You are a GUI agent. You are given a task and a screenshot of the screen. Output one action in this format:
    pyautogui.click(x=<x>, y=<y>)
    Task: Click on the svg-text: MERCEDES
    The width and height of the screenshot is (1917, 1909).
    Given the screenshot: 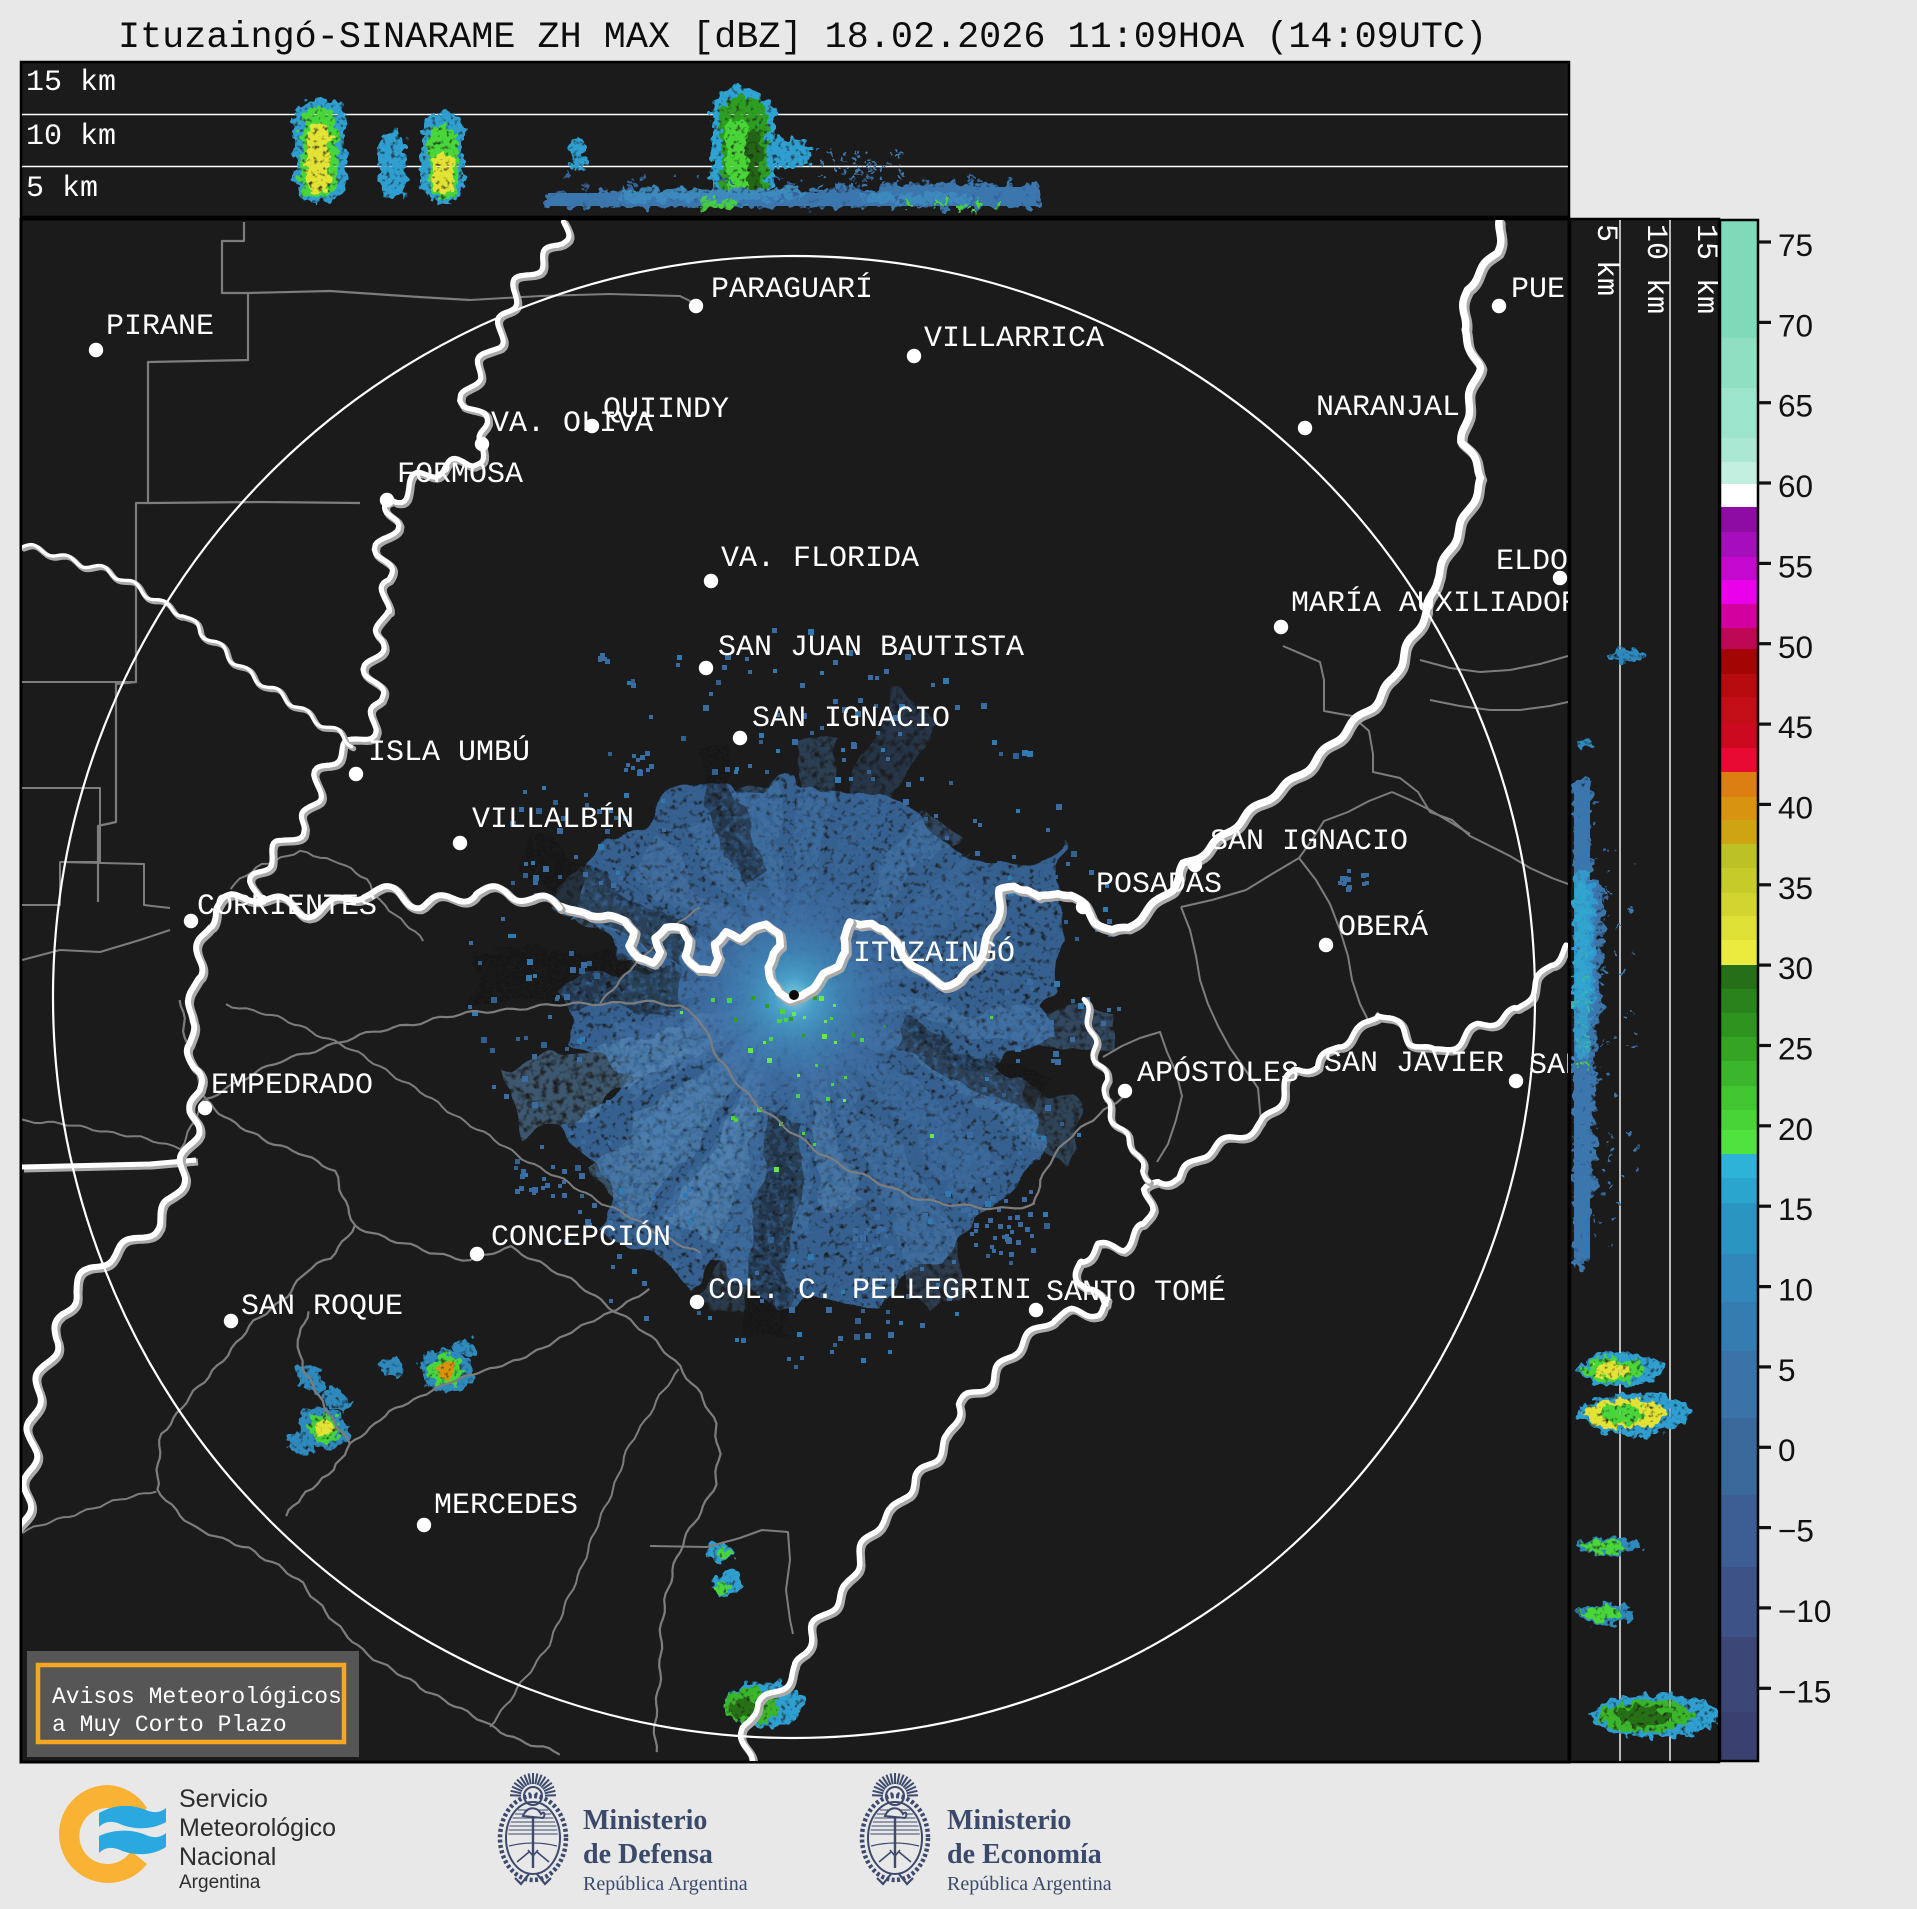 What is the action you would take?
    pyautogui.click(x=506, y=1506)
    